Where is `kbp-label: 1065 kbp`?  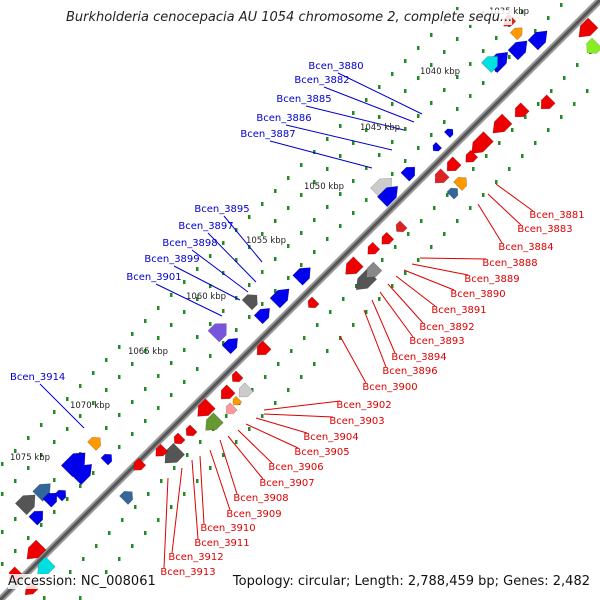
kbp-label: 1065 kbp is located at coordinates (148, 352).